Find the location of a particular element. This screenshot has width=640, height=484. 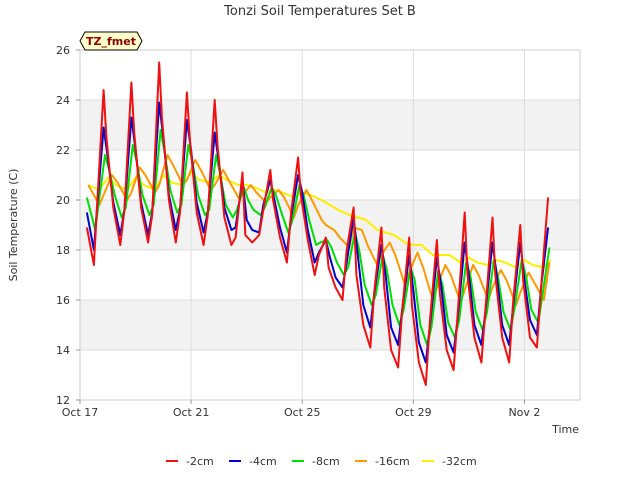

y-tick-label: 14 is located at coordinates (63, 350).